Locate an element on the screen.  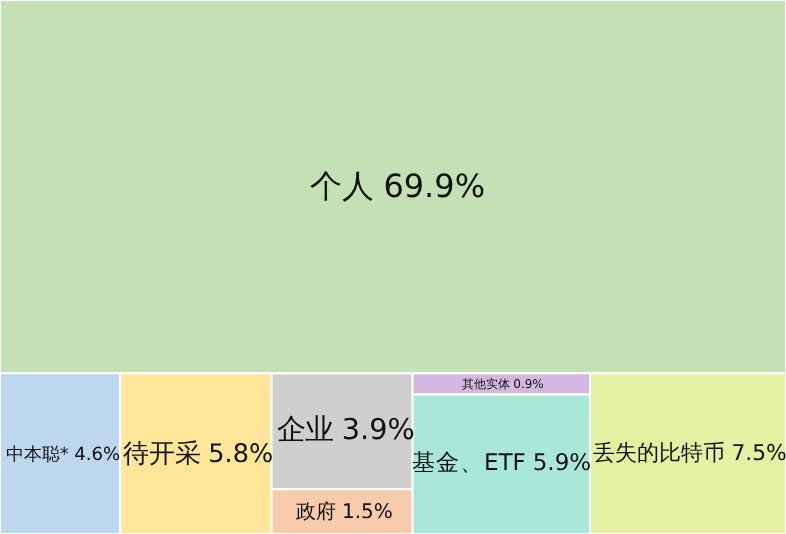
category-label: 企业 is located at coordinates (305, 431).